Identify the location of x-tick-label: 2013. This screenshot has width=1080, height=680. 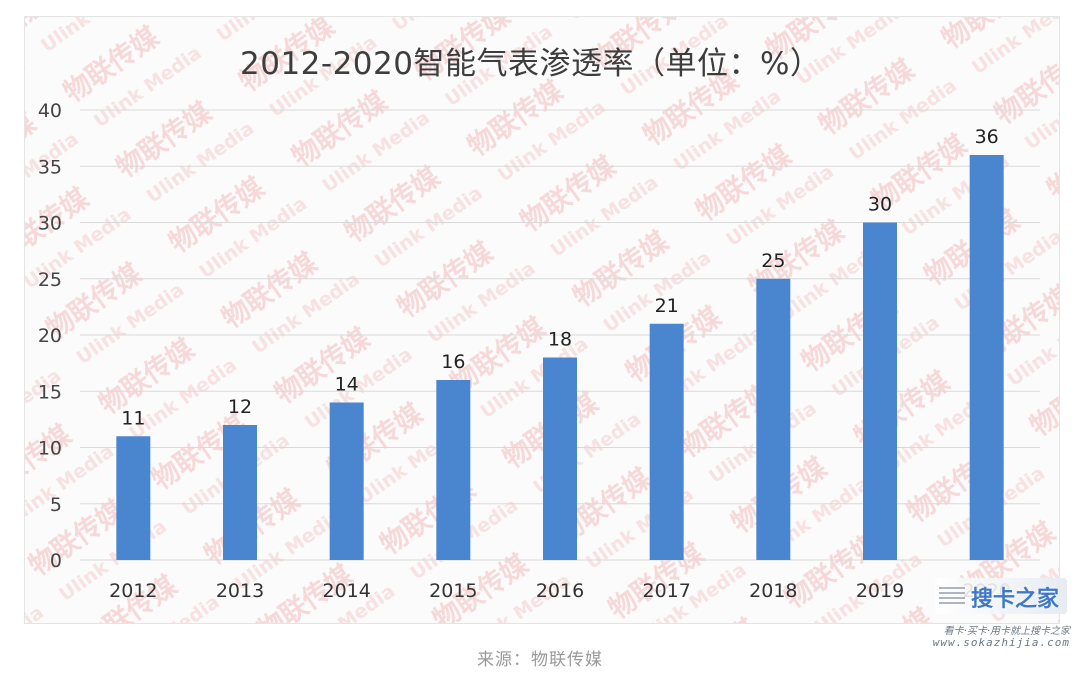
(240, 591).